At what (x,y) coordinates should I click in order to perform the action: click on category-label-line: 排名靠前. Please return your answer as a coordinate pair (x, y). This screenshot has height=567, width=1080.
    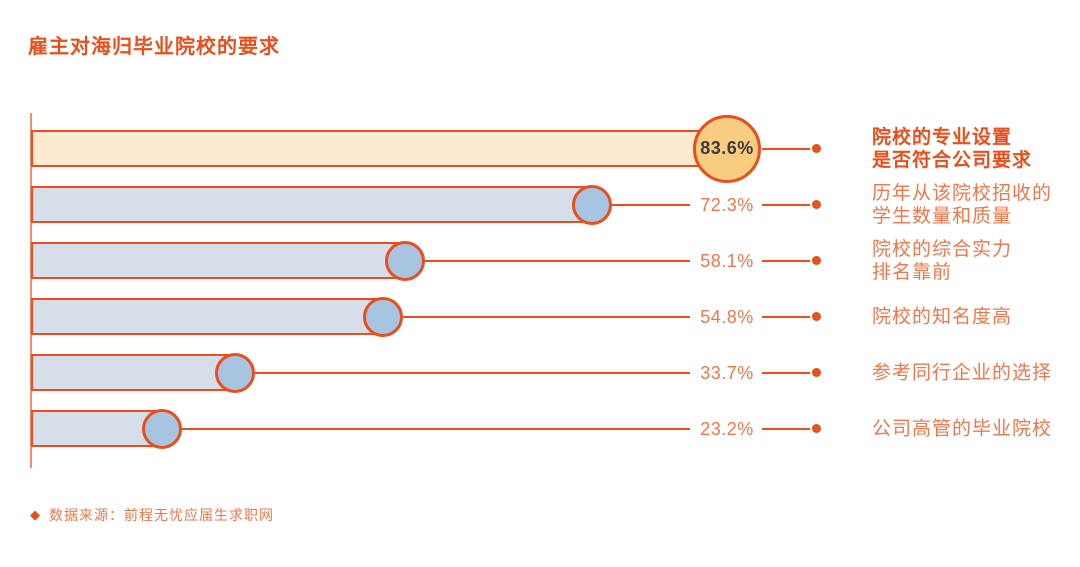
    Looking at the image, I should click on (912, 272).